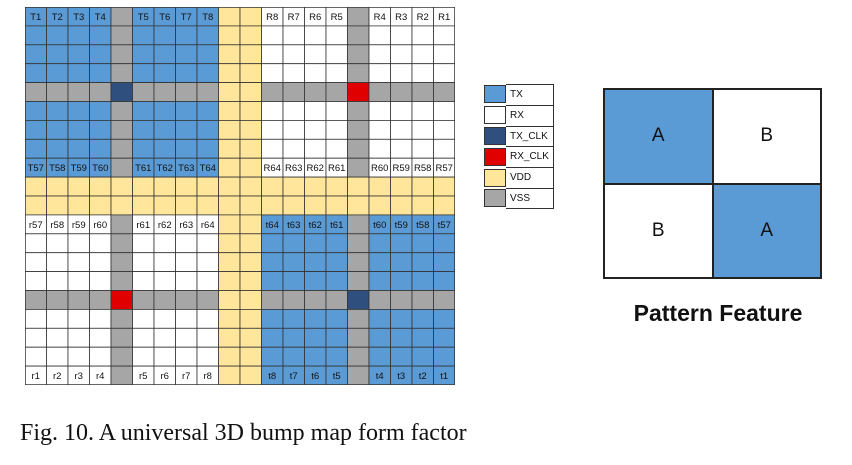 Image resolution: width=852 pixels, height=465 pixels. I want to click on bump-label: R6, so click(315, 17).